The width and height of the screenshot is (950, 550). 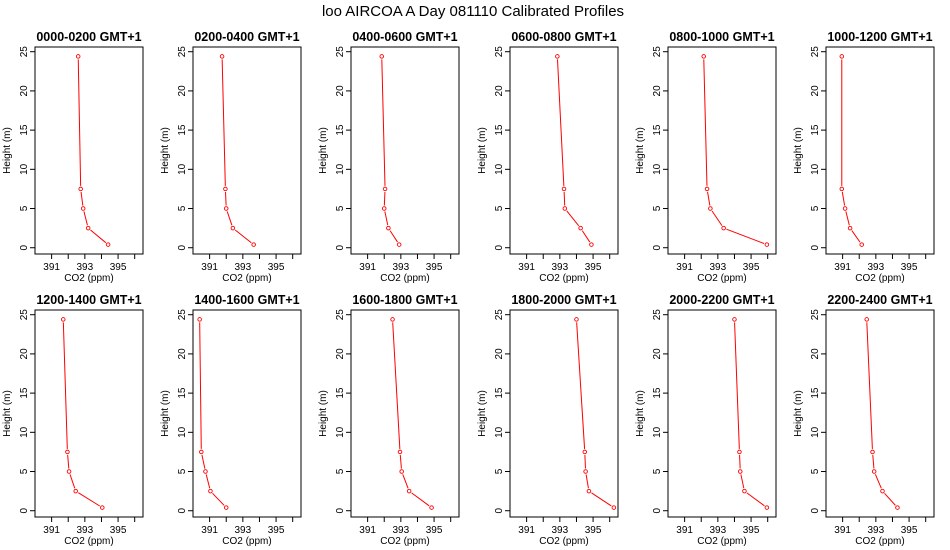 What do you see at coordinates (879, 37) in the screenshot?
I see `panel-title: 1000-1200 GMT+1` at bounding box center [879, 37].